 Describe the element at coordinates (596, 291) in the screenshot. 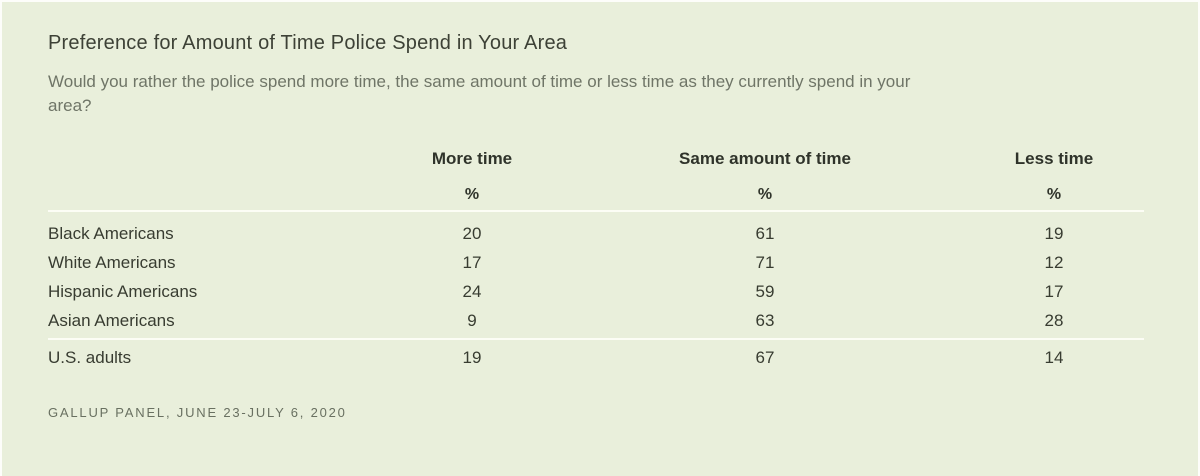

I see `table-row: Hispanic Americans 24 59 17` at that location.